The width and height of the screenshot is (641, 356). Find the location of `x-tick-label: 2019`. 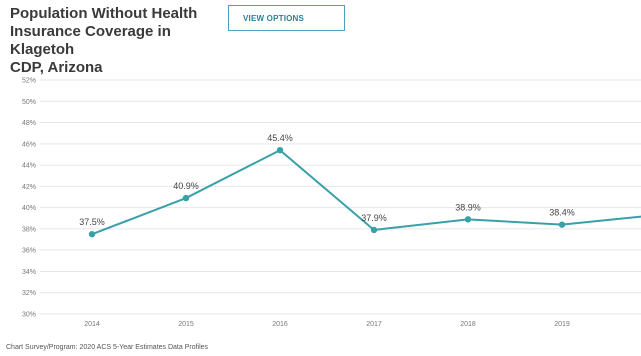

x-tick-label: 2019 is located at coordinates (562, 324).